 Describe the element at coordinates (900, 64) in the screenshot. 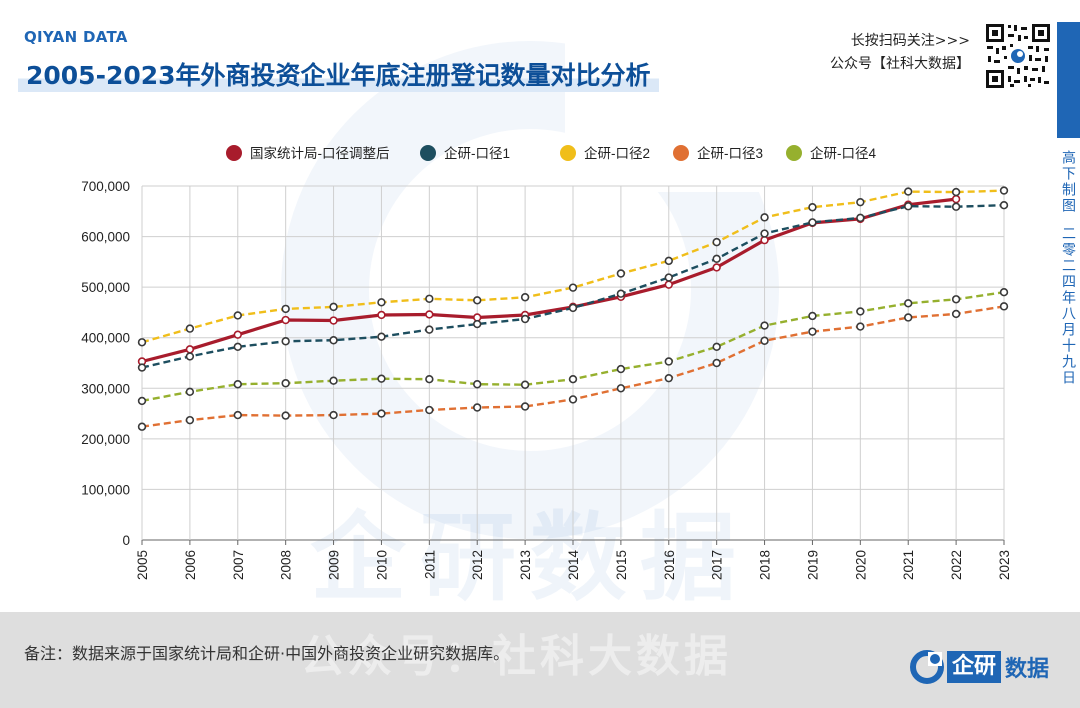

I see `follow-line-2: 公众号【社科大数据】` at that location.